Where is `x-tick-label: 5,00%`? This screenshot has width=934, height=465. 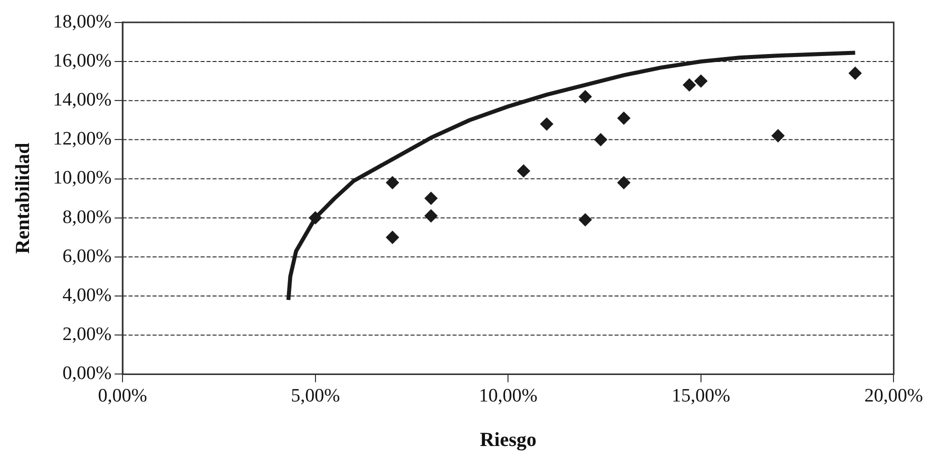
x-tick-label: 5,00% is located at coordinates (315, 396).